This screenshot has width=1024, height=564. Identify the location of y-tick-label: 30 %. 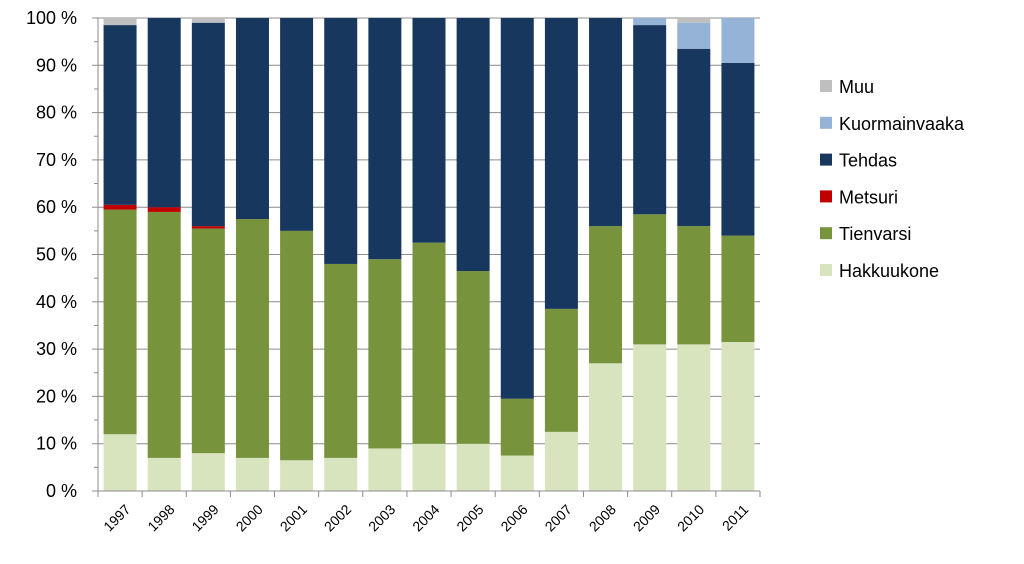
(56, 349).